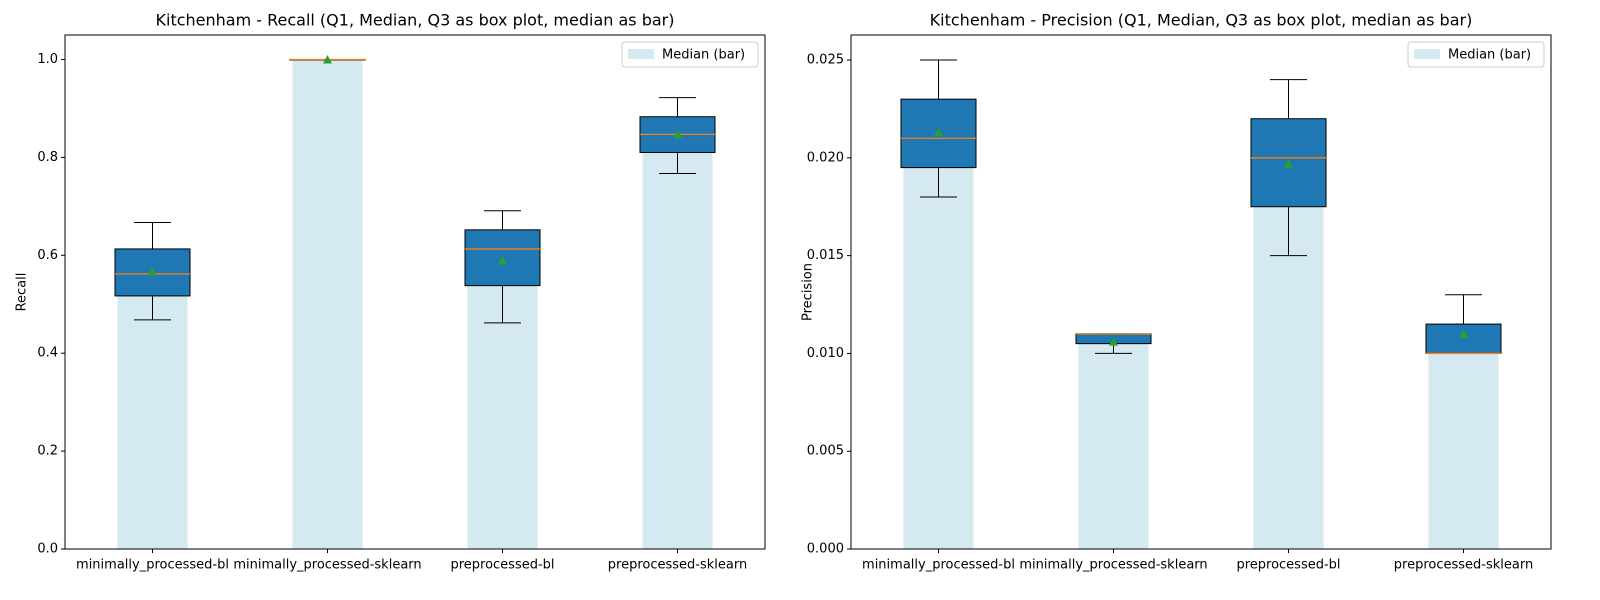 This screenshot has width=1600, height=600. I want to click on y-tick-label: 1.0, so click(47, 59).